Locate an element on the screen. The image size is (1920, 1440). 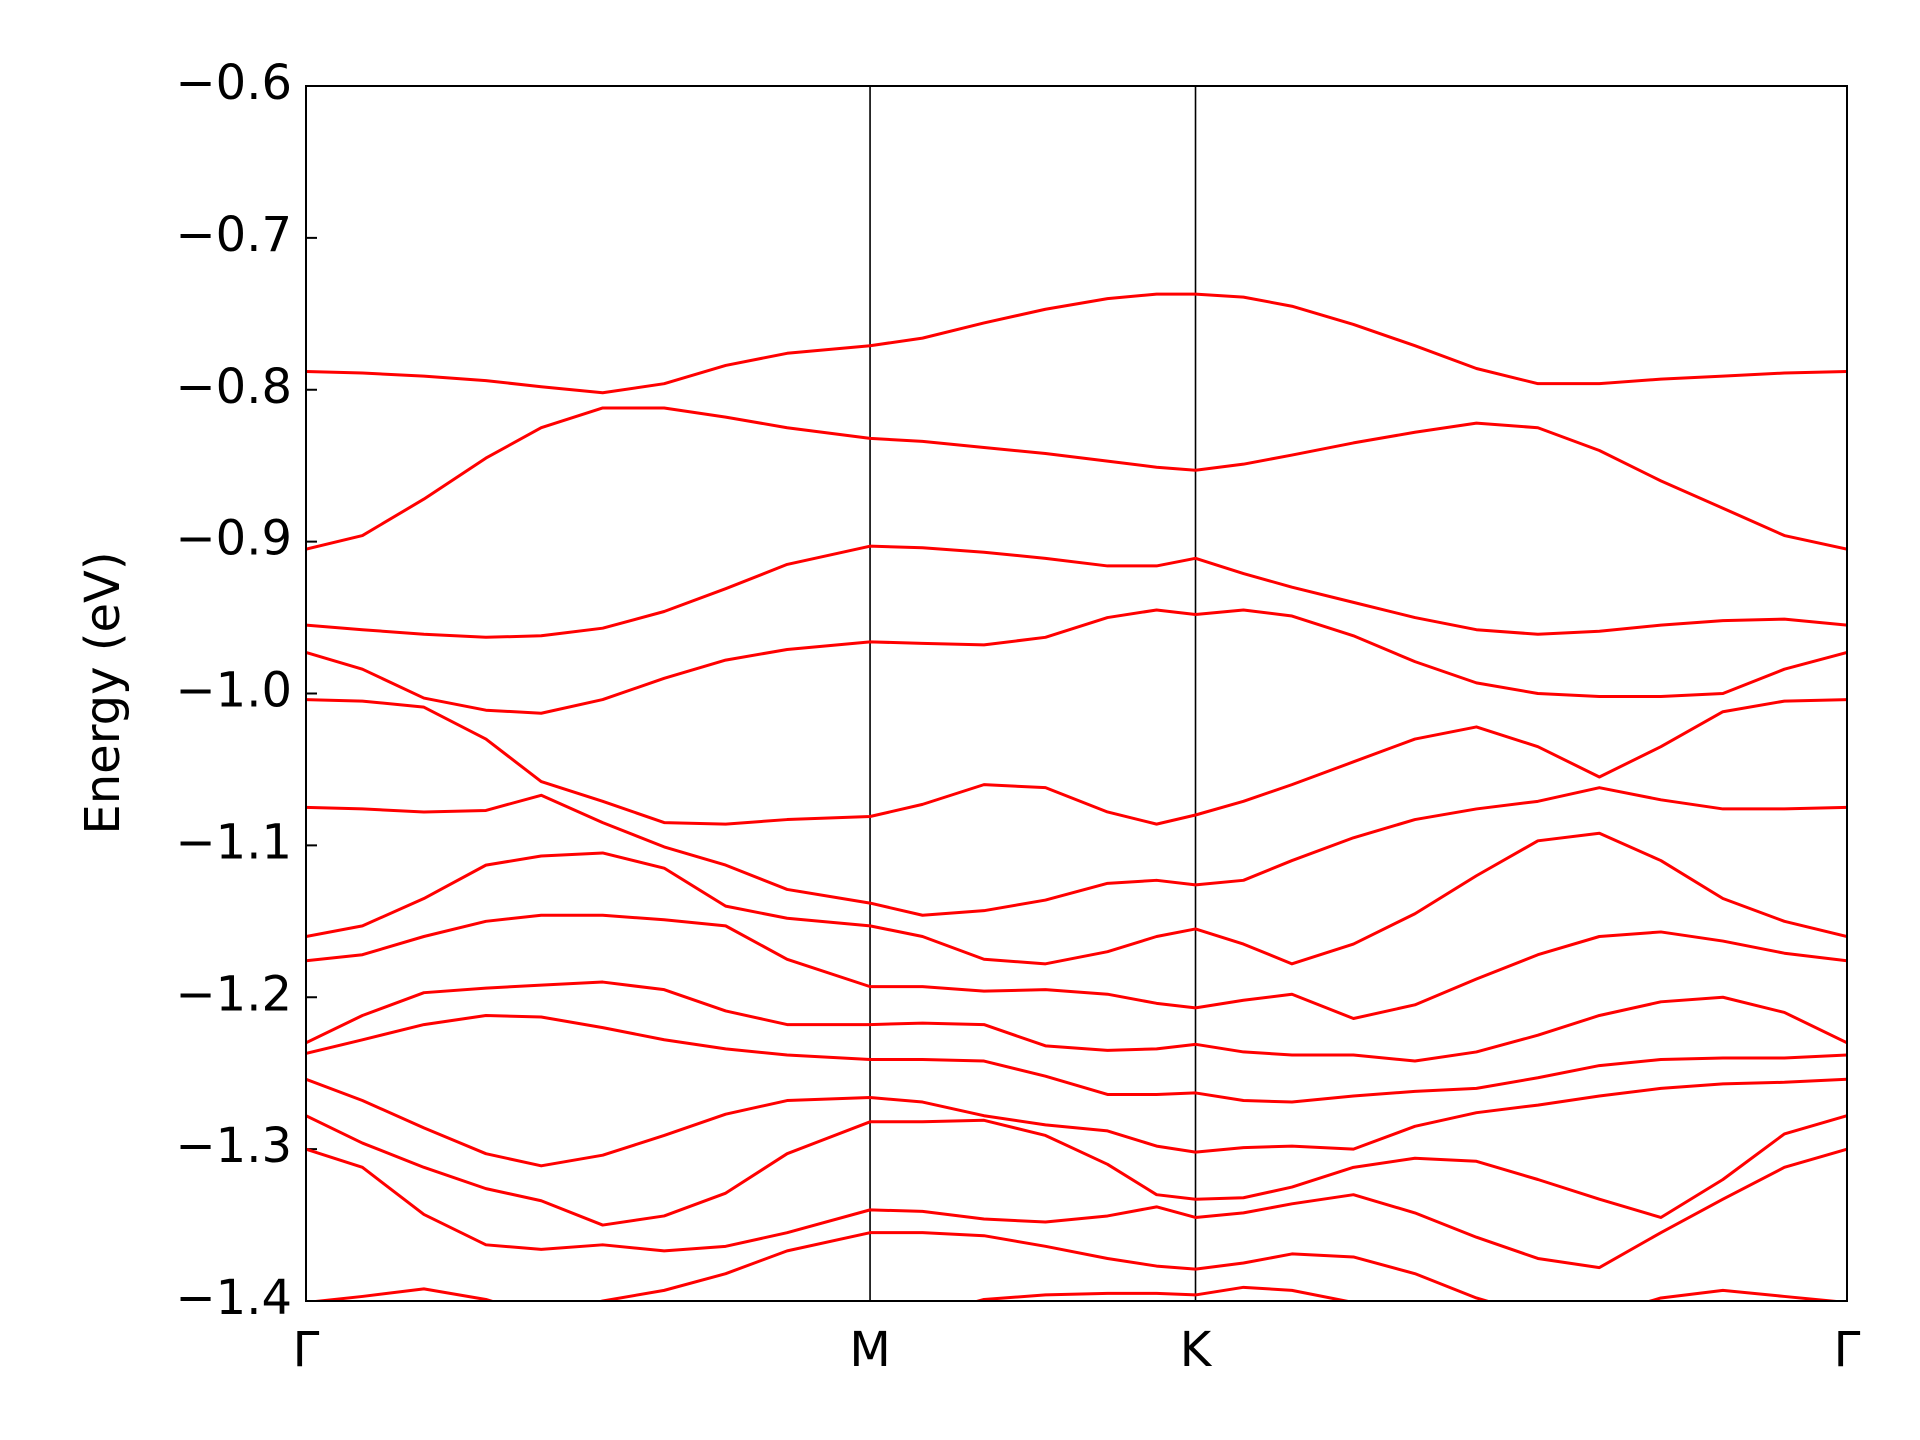
y-tick-label: −0.6 is located at coordinates (233, 83).